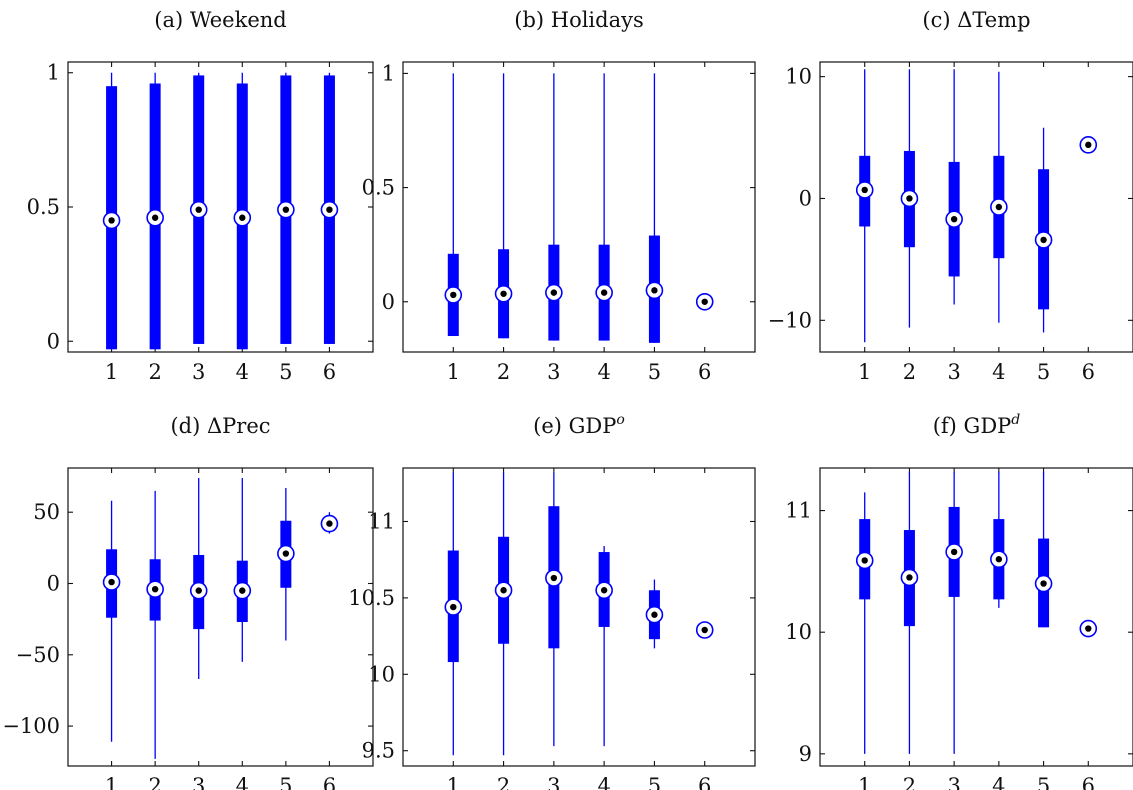  Describe the element at coordinates (620, 420) in the screenshot. I see `title-superscript: o` at that location.